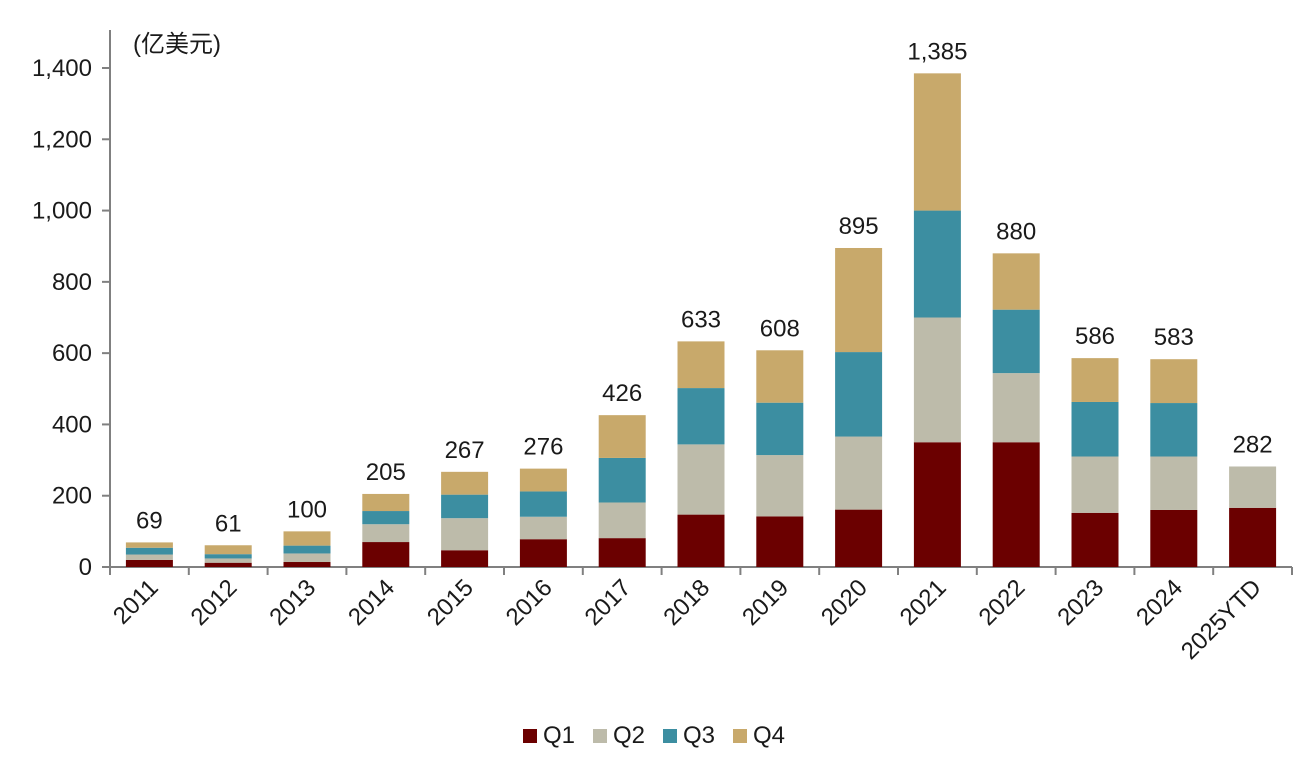  Describe the element at coordinates (670, 736) in the screenshot. I see `legend-swatch-q3` at that location.